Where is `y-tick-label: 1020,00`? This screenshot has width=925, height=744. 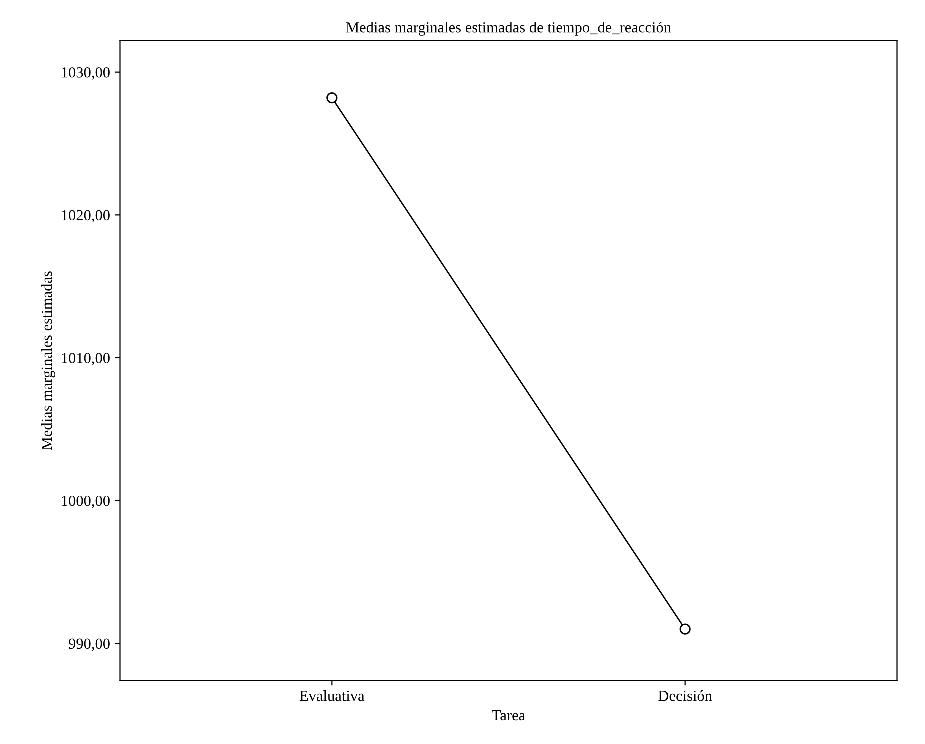
y-tick-label: 1020,00 is located at coordinates (86, 216).